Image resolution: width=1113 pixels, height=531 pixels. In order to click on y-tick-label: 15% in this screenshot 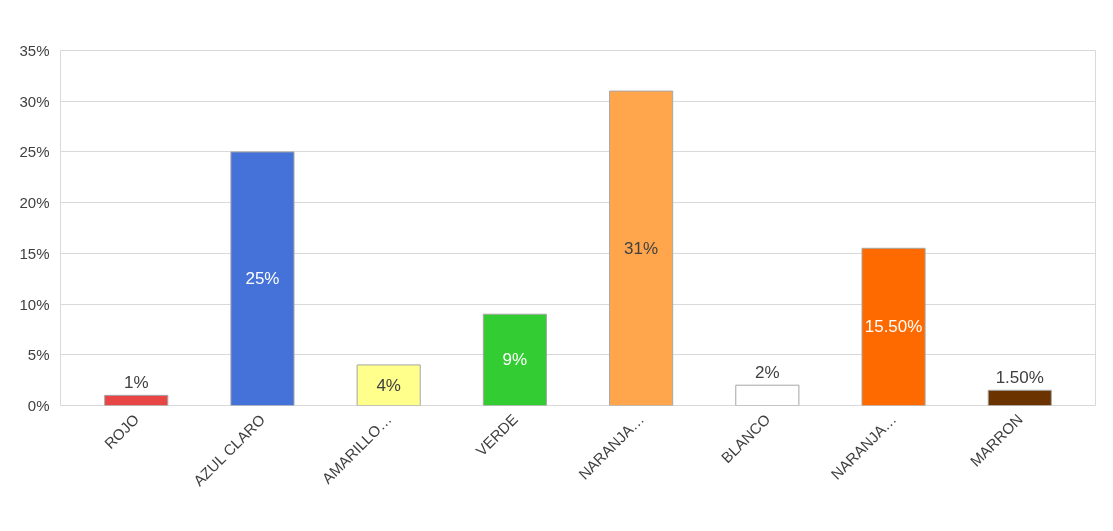, I will do `click(34, 253)`.